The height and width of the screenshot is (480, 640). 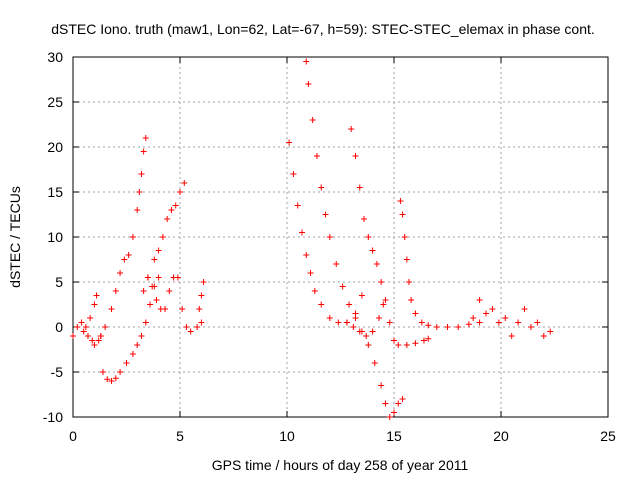 I want to click on x-tick-label: 20, so click(x=501, y=436).